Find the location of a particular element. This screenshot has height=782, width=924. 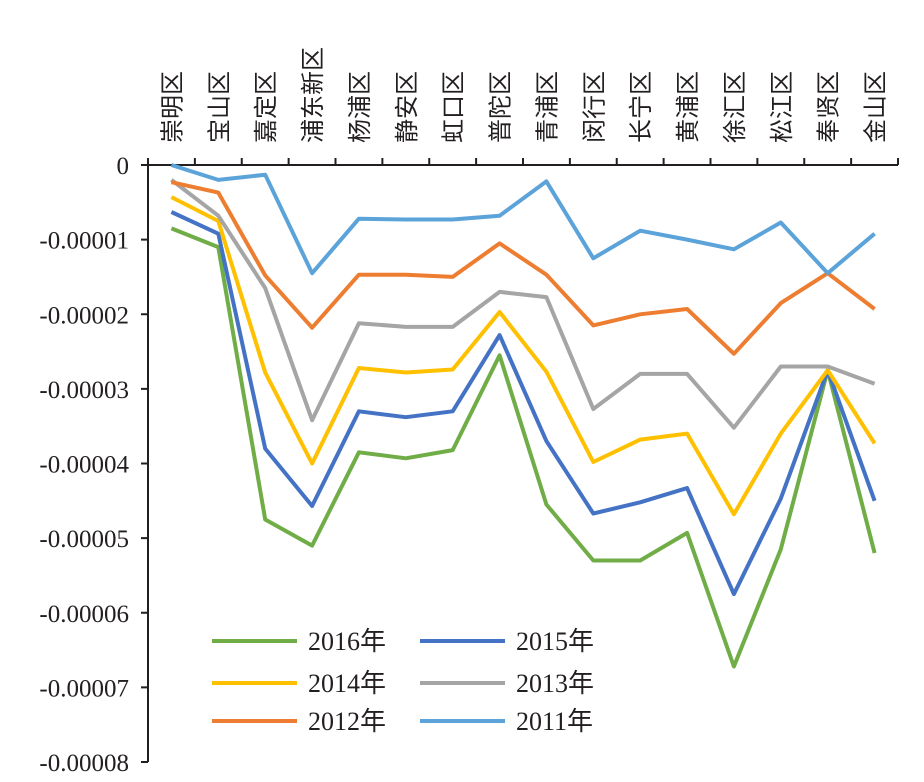

legend-label: 2012年 is located at coordinates (347, 721).